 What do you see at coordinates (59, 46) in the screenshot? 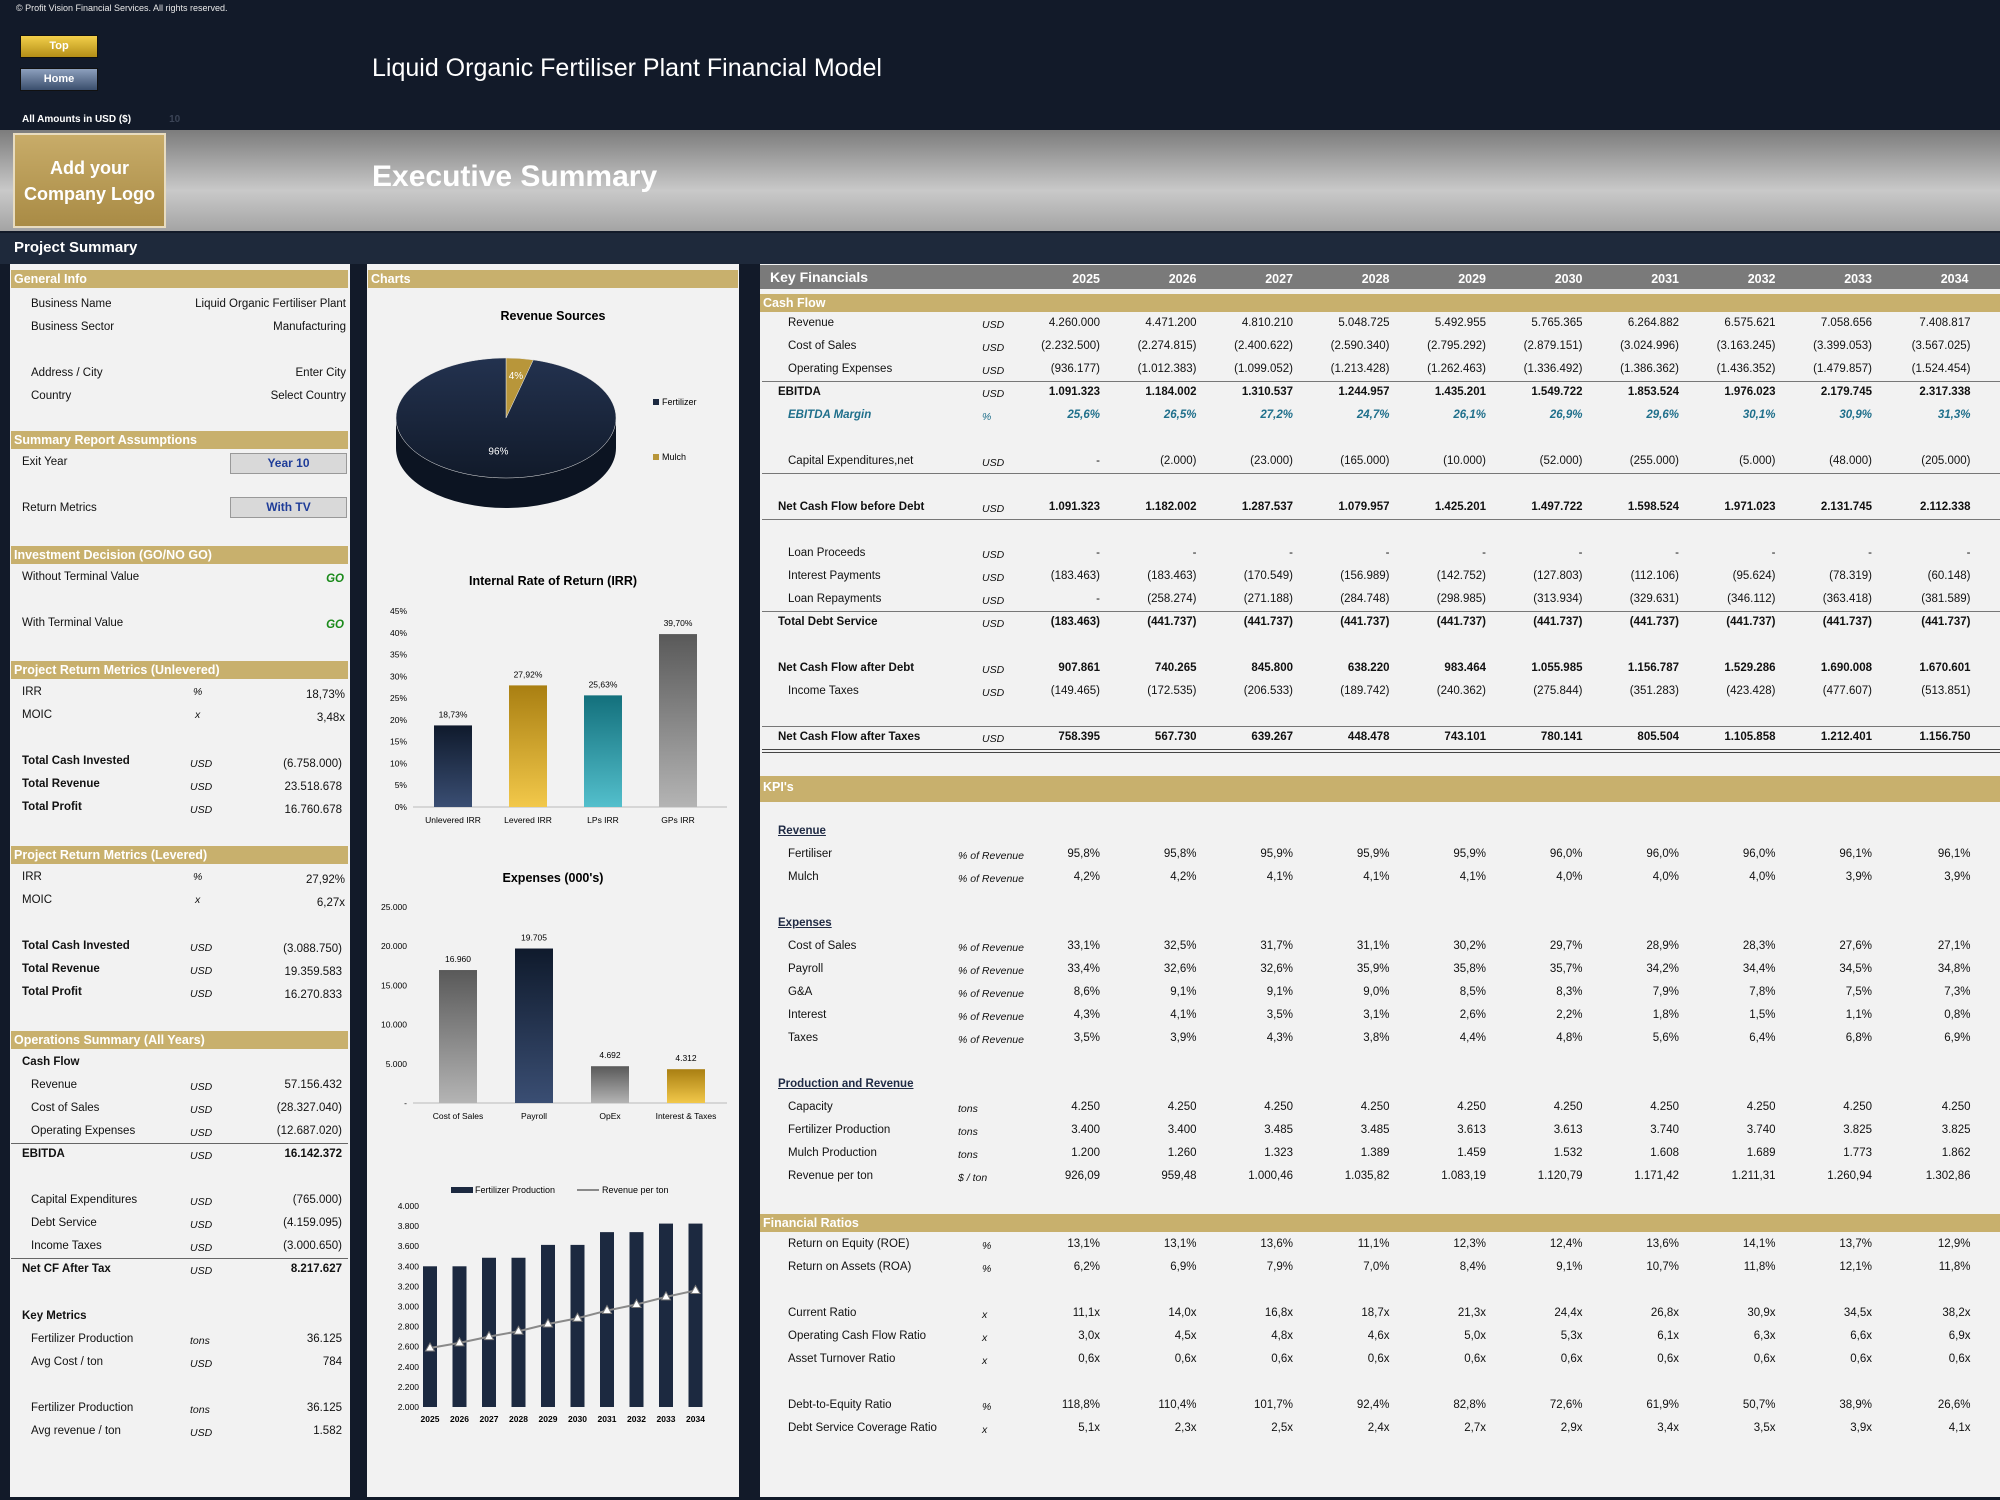
I see `top-button: Top` at bounding box center [59, 46].